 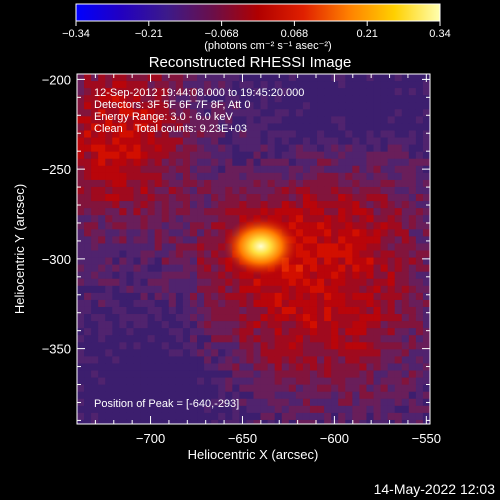 I want to click on y-tick-label: −250, so click(x=56, y=169).